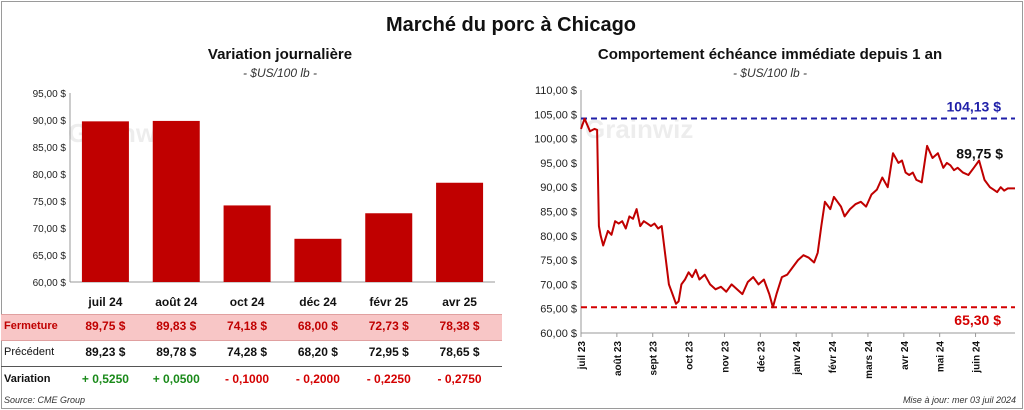 The width and height of the screenshot is (1024, 410). I want to click on y-tick-label: 105,00 $, so click(555, 115).